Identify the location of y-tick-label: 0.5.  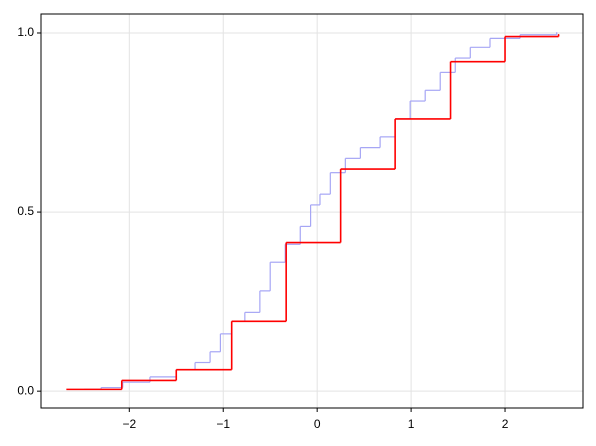
(25, 211).